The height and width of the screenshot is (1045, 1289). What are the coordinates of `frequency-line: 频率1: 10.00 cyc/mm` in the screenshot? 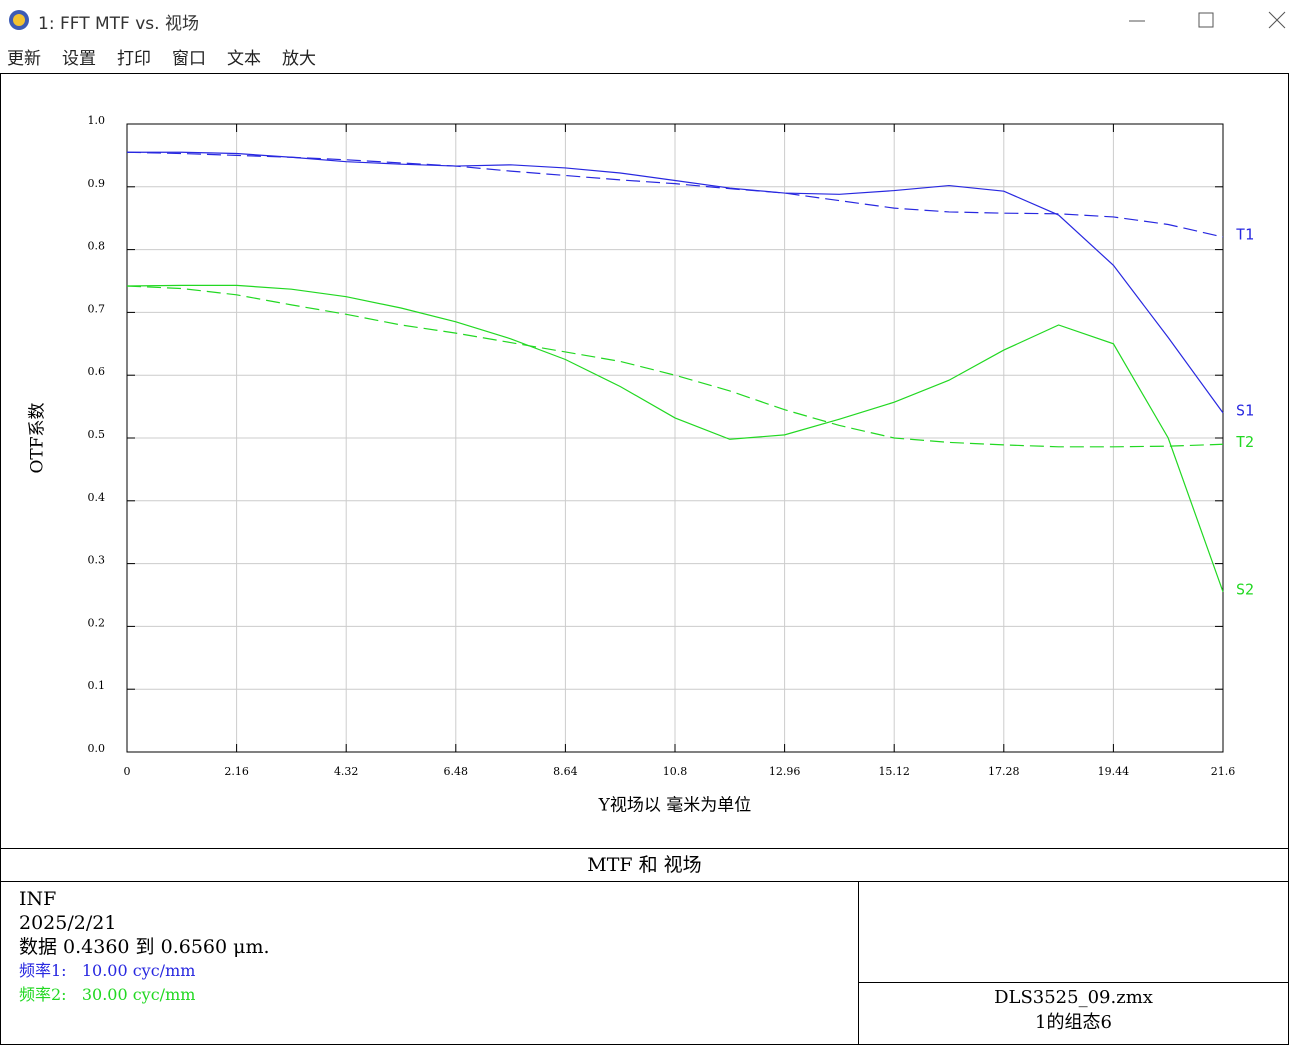 It's located at (107, 970).